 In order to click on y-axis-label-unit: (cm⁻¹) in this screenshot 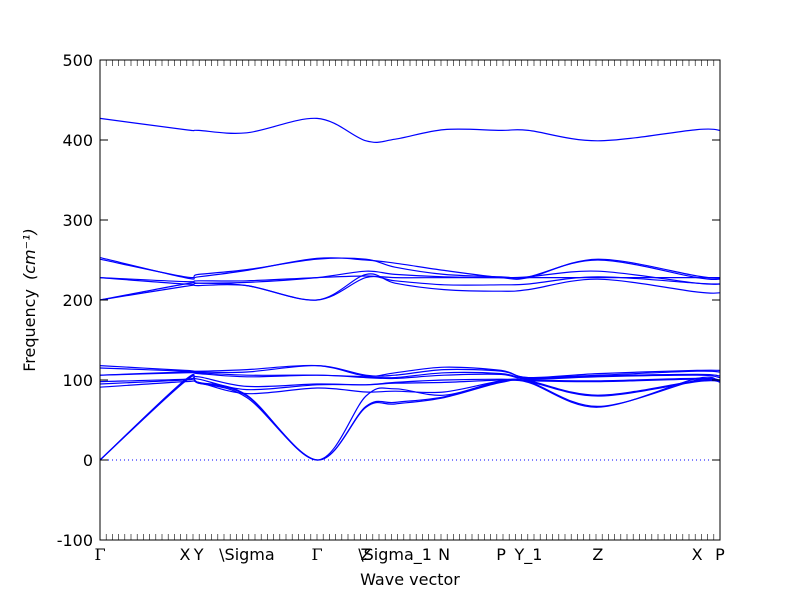, I will do `click(29, 254)`.